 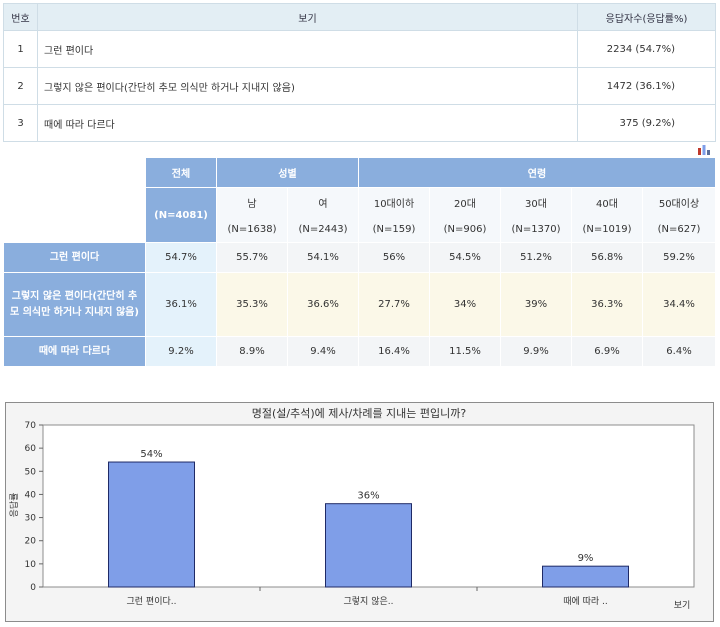 What do you see at coordinates (181, 304) in the screenshot?
I see `row-total: 36.1%` at bounding box center [181, 304].